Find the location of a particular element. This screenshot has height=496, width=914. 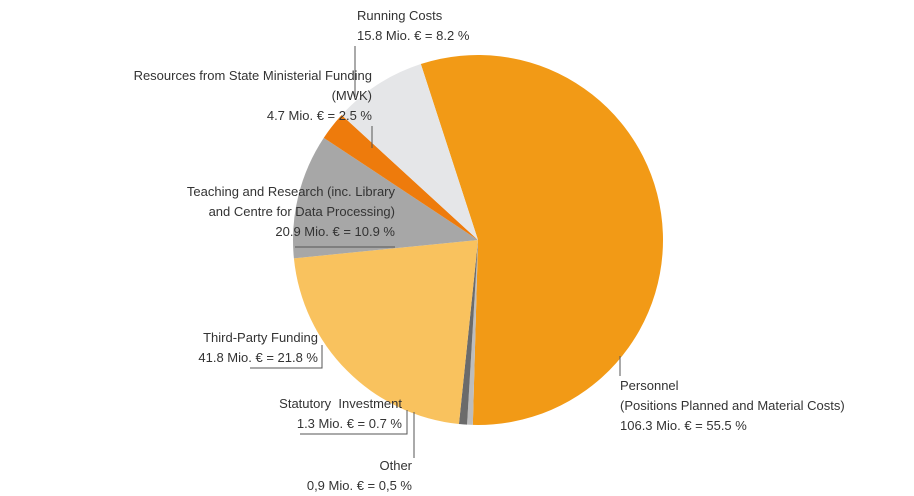

slice-label: Statutory Investment 1.3 Mio. € = 0.7 % is located at coordinates (340, 414).